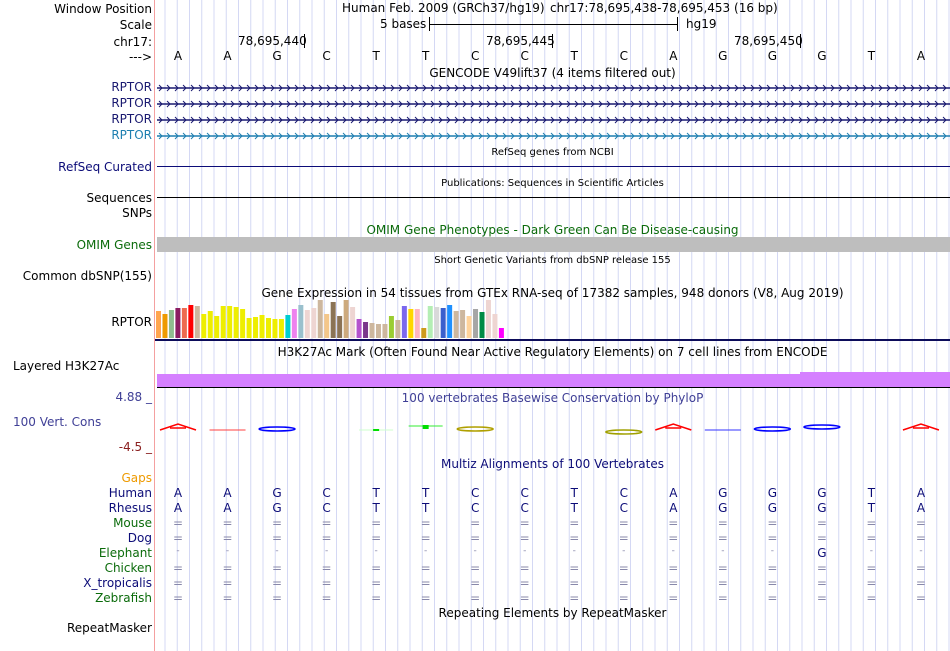 Image resolution: width=950 pixels, height=651 pixels. I want to click on snps-track-label: SNPs, so click(137, 213).